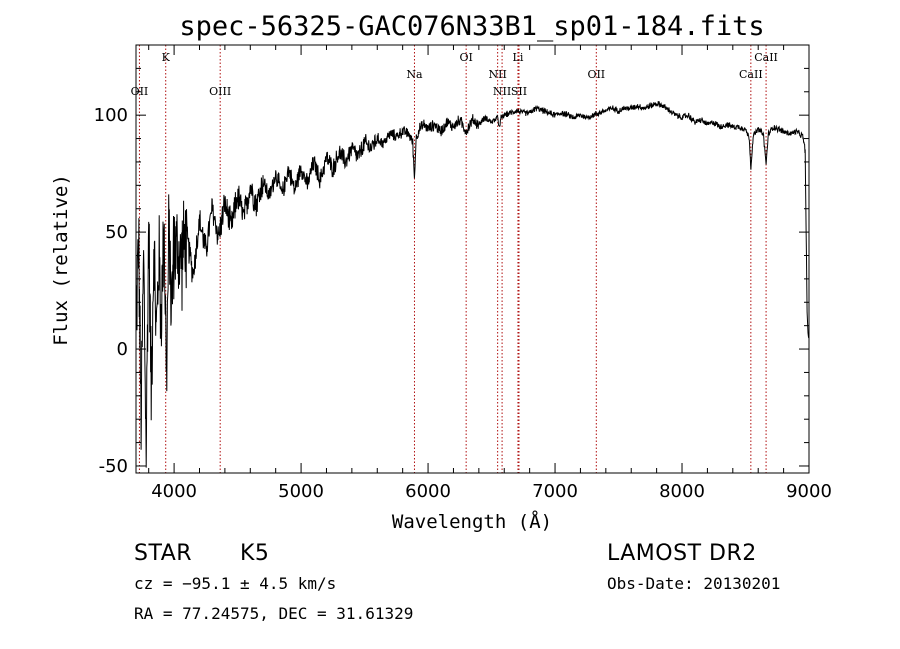  Describe the element at coordinates (518, 57) in the screenshot. I see `line-marker-label-7: Li` at that location.